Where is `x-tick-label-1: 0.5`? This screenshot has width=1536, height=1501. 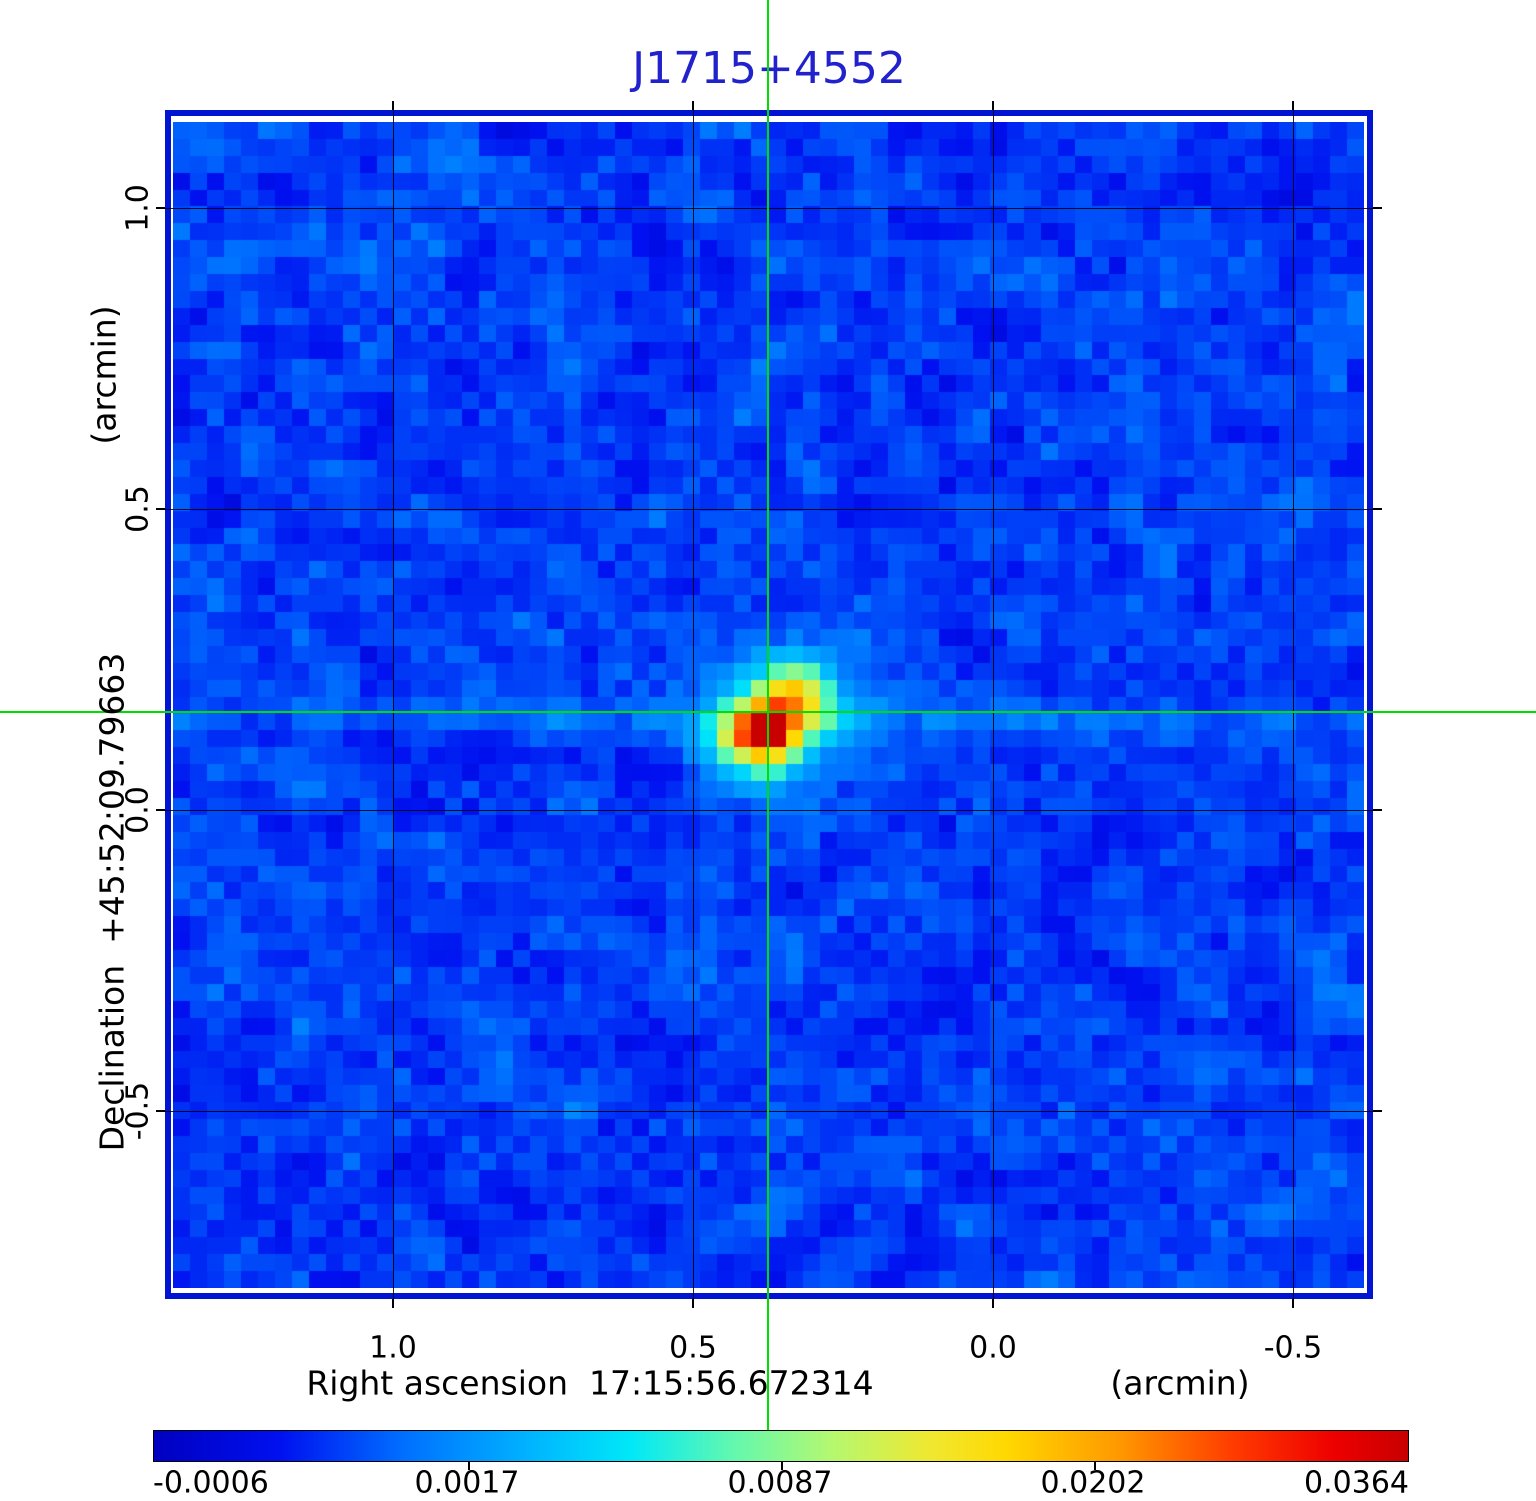
x-tick-label-1: 0.5 is located at coordinates (693, 1348).